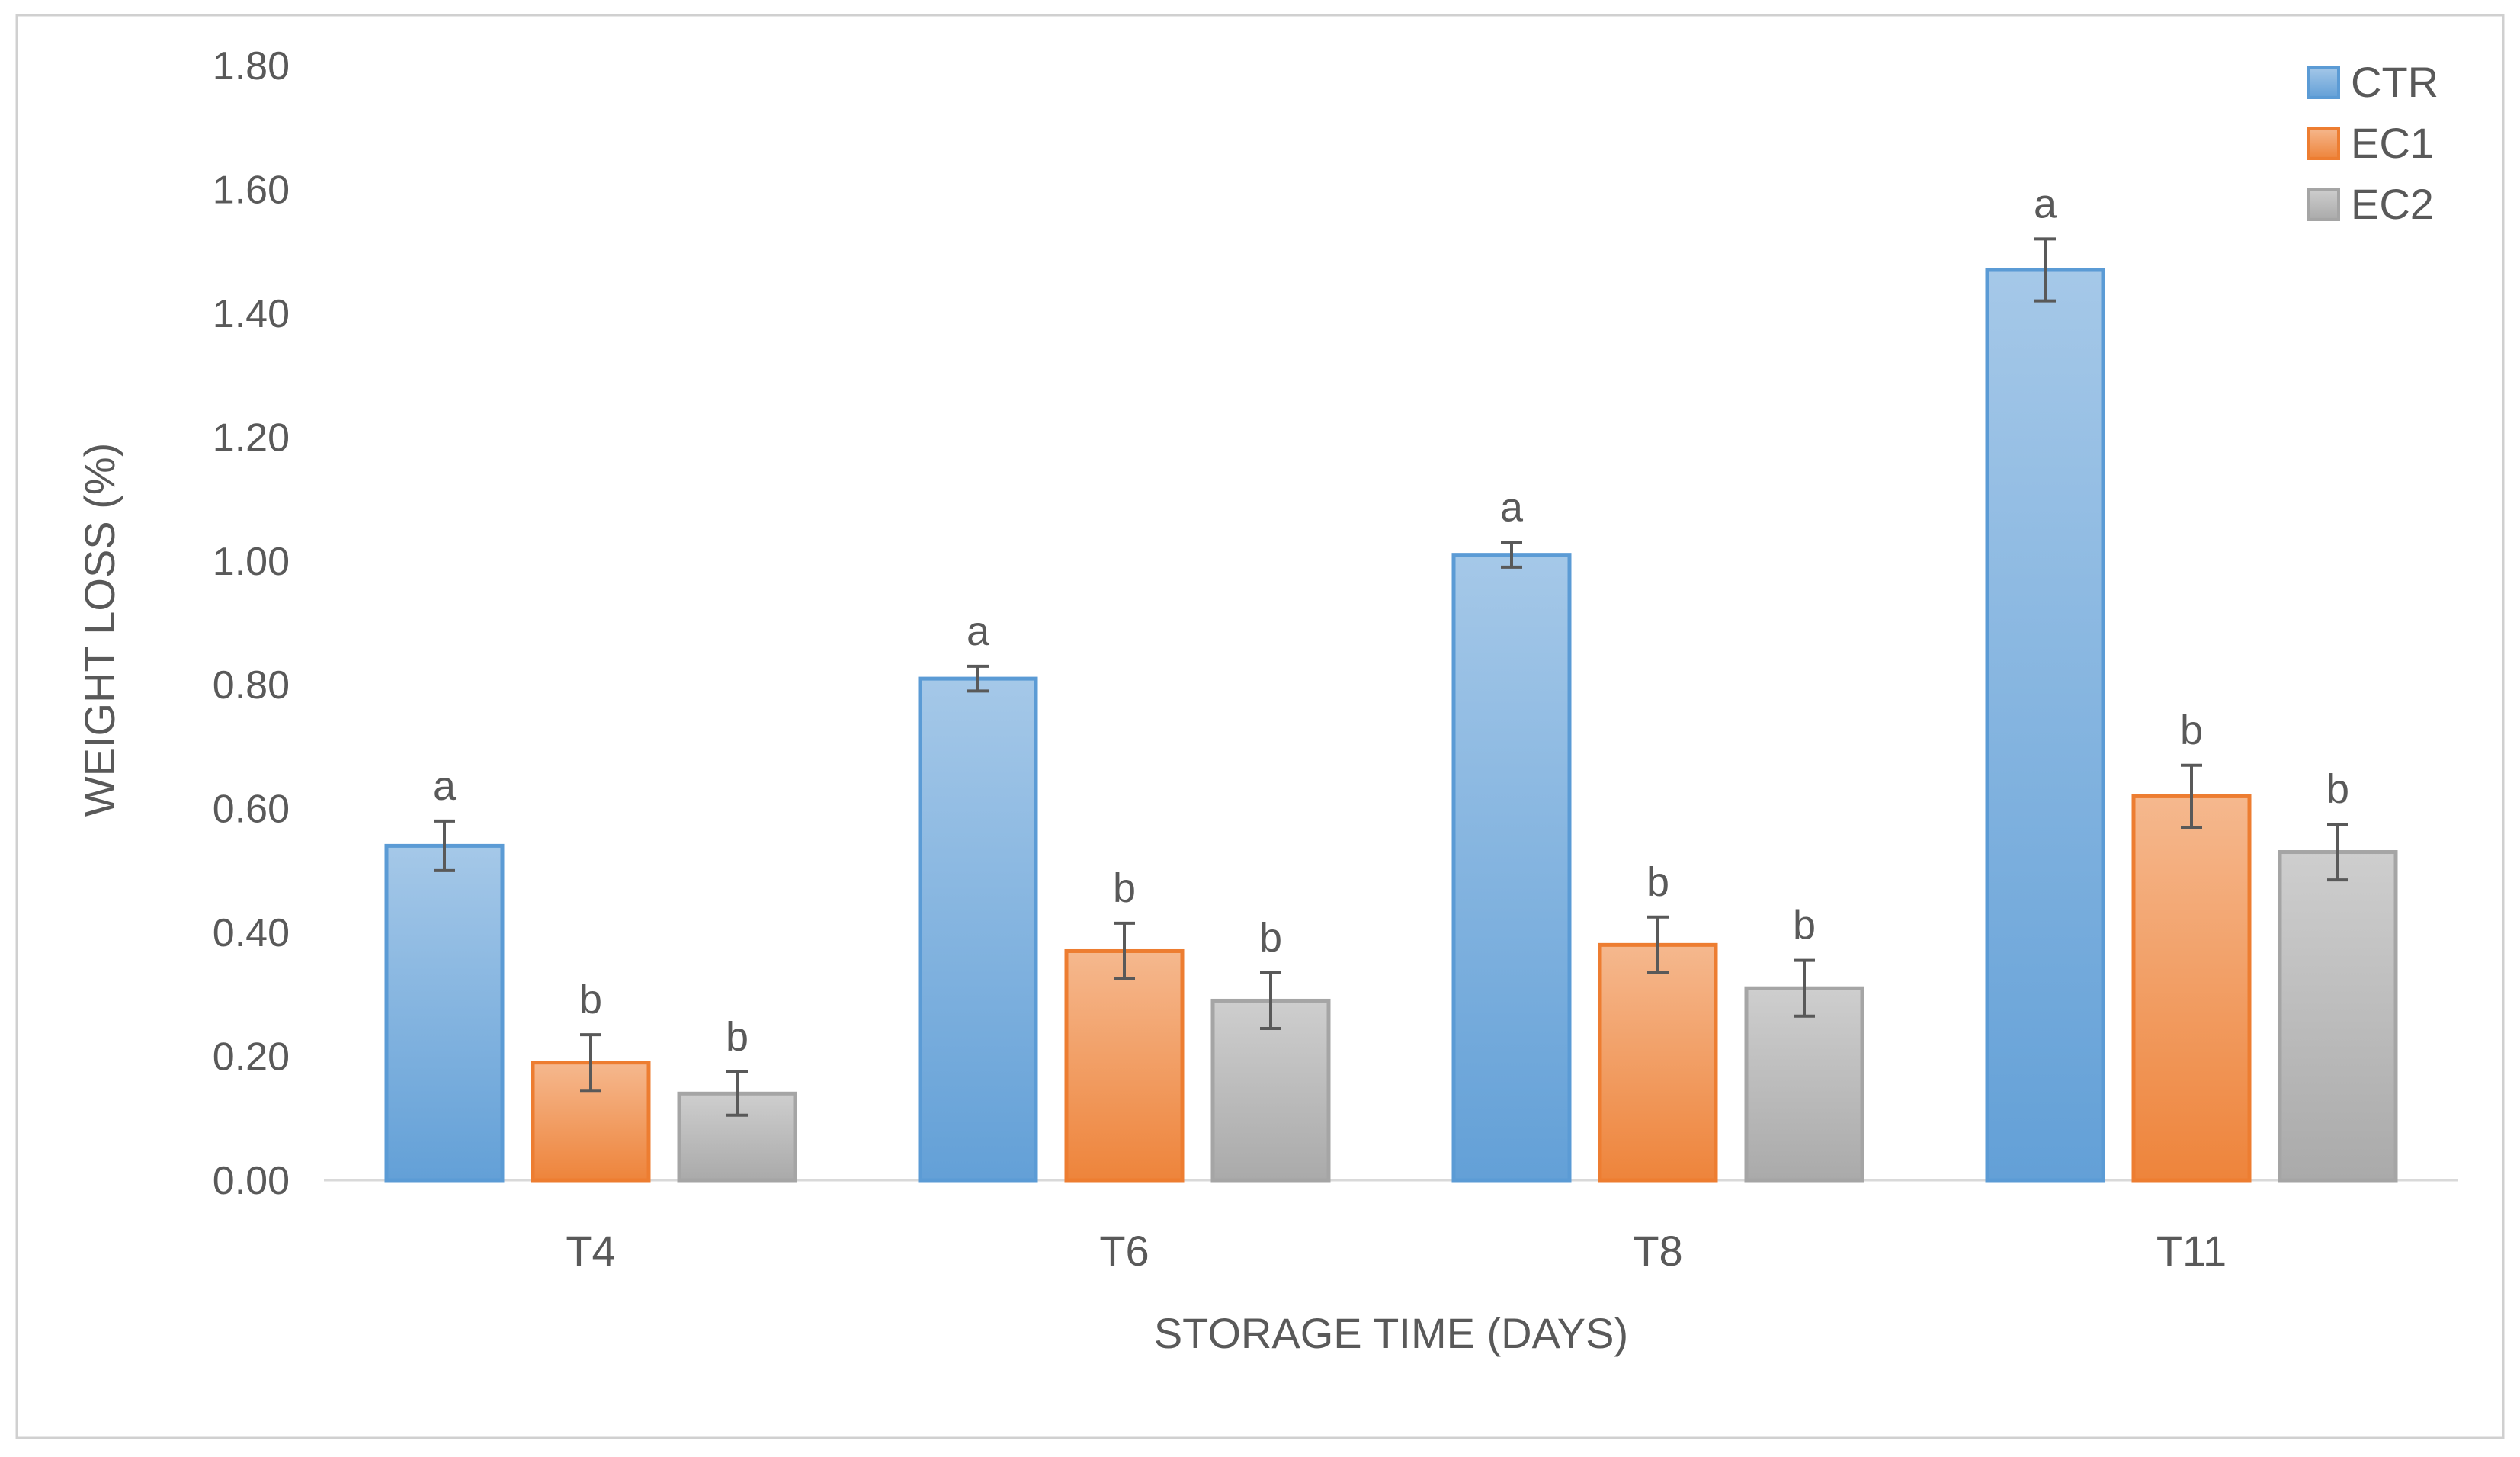  What do you see at coordinates (251, 1181) in the screenshot?
I see `y-tick-label: 0.00` at bounding box center [251, 1181].